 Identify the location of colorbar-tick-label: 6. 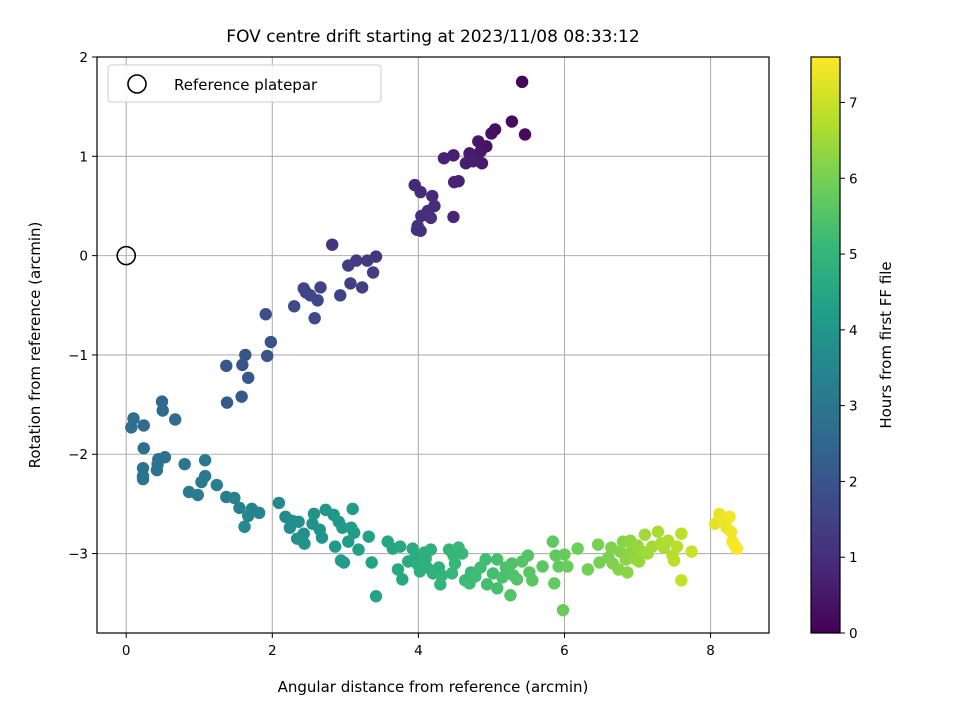
(853, 179).